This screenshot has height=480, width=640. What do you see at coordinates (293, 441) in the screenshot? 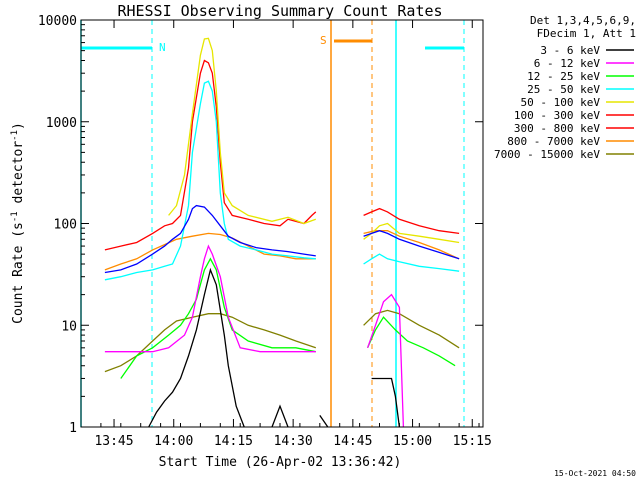
I see `x-tick-label: 14:30` at bounding box center [293, 441].